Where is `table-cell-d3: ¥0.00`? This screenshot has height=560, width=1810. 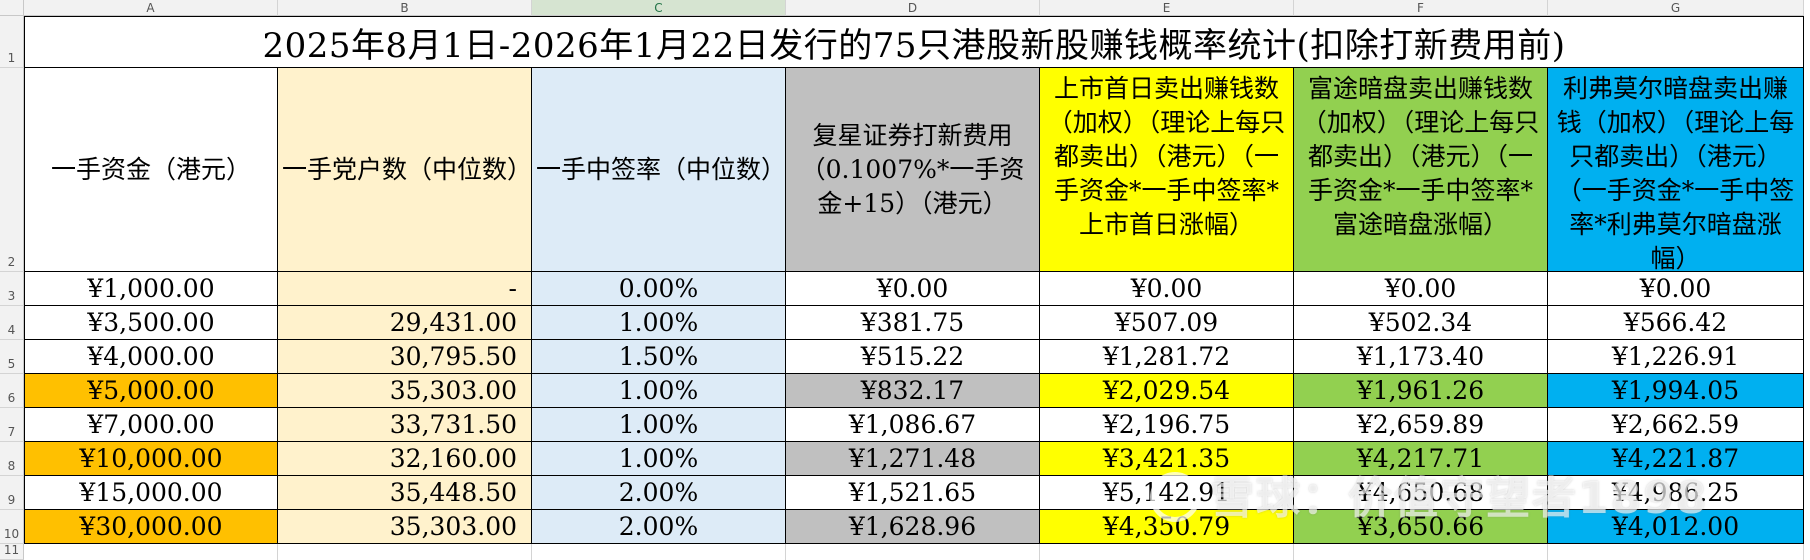
table-cell-d3: ¥0.00 is located at coordinates (913, 289).